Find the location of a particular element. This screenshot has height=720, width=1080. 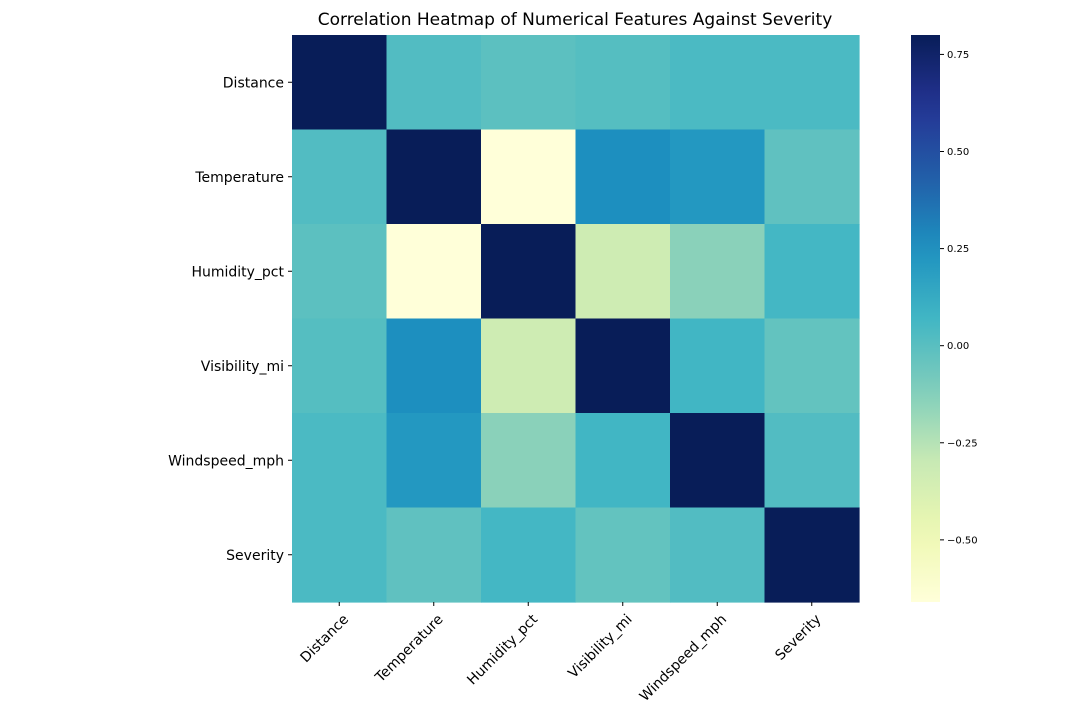

y-tick-label: Windspeed_mph is located at coordinates (226, 461).